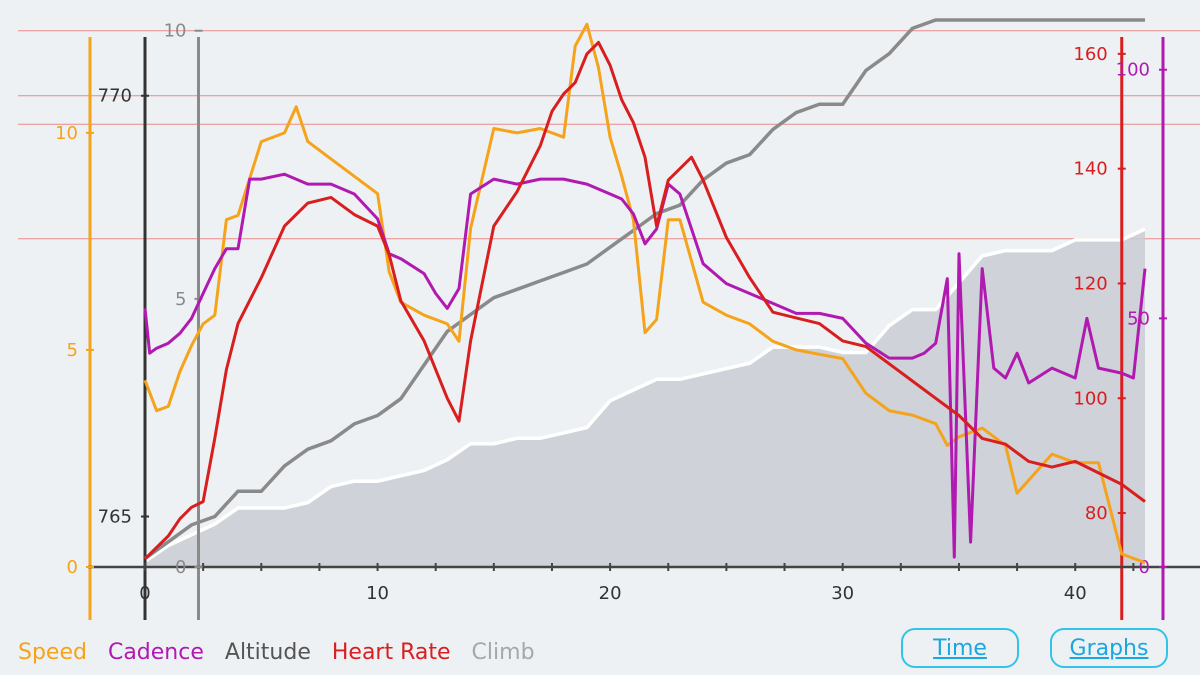 This screenshot has width=1200, height=675. I want to click on heart_rate-tick-label: 80, so click(1096, 513).